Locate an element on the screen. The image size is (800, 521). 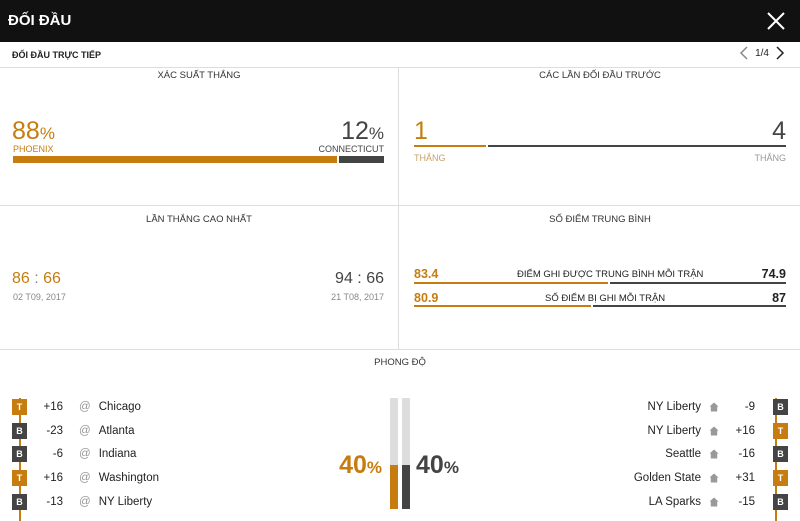
chevron-left-icon is located at coordinates (744, 53).